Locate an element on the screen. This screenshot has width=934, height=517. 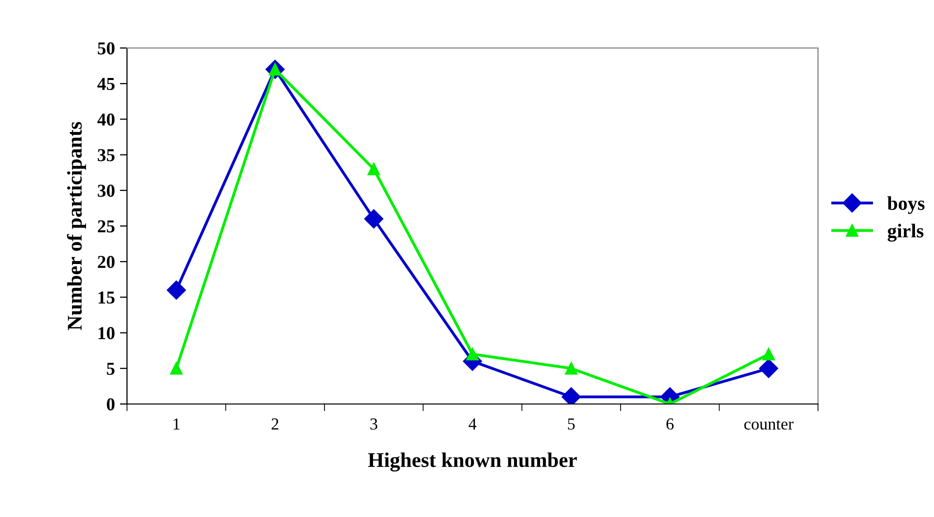
x-tick-label: 2 is located at coordinates (275, 424).